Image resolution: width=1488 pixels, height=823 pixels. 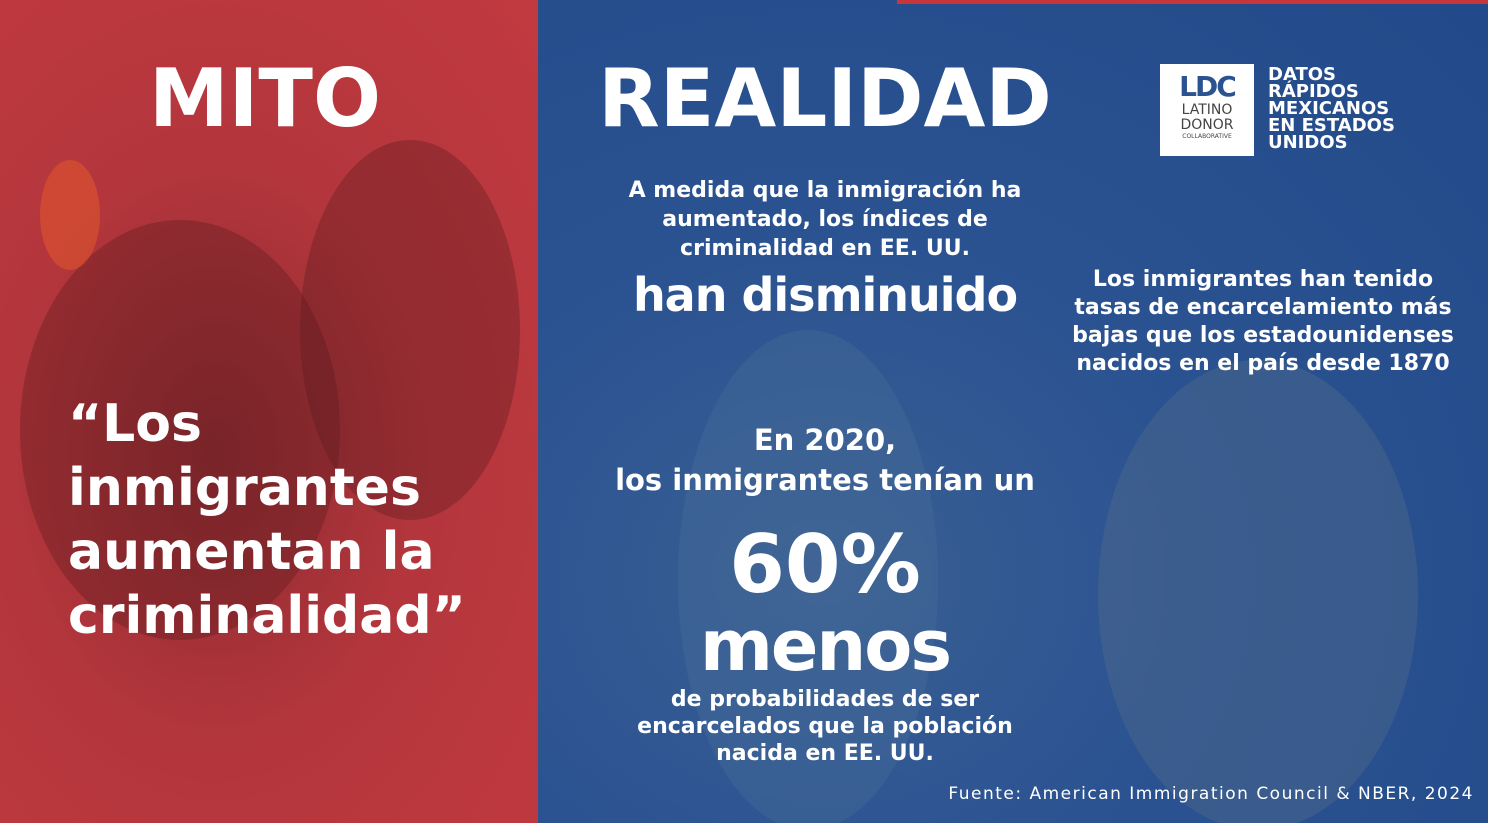 I want to click on logo: LDC LATINO DONOR COLLABORATIVE, so click(x=1207, y=110).